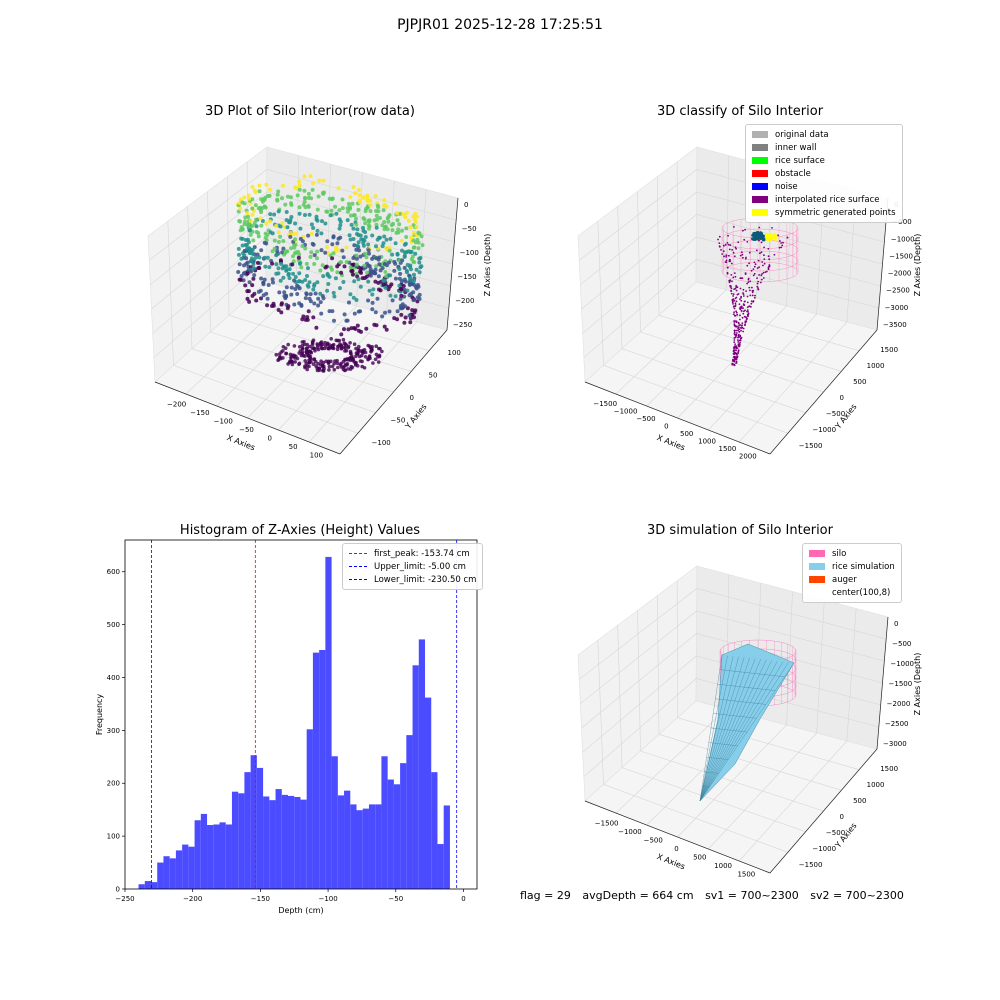  What do you see at coordinates (454, 353) in the screenshot?
I see `raw-y-tick-label: 100` at bounding box center [454, 353].